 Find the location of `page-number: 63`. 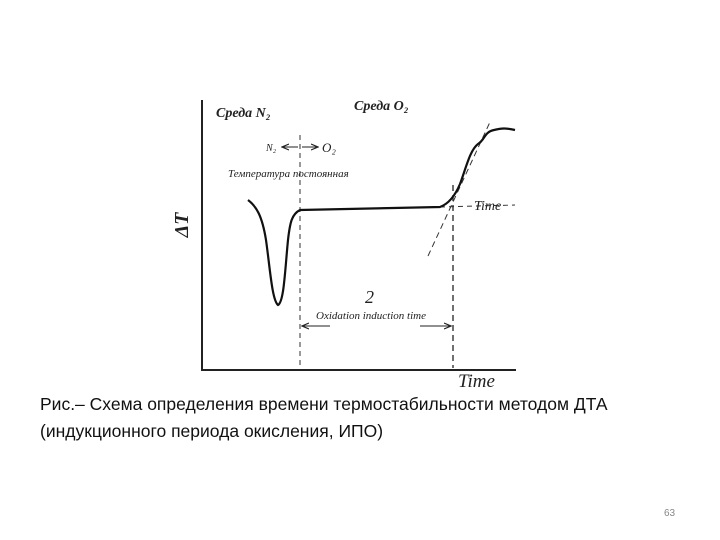

page-number: 63 is located at coordinates (670, 513).